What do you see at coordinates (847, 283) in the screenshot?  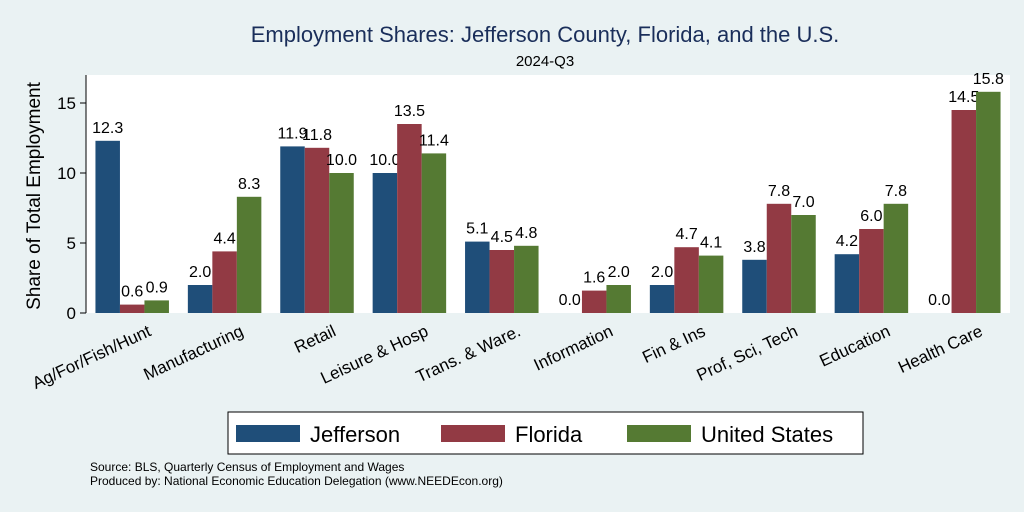 I see `bar-jefferson-education` at bounding box center [847, 283].